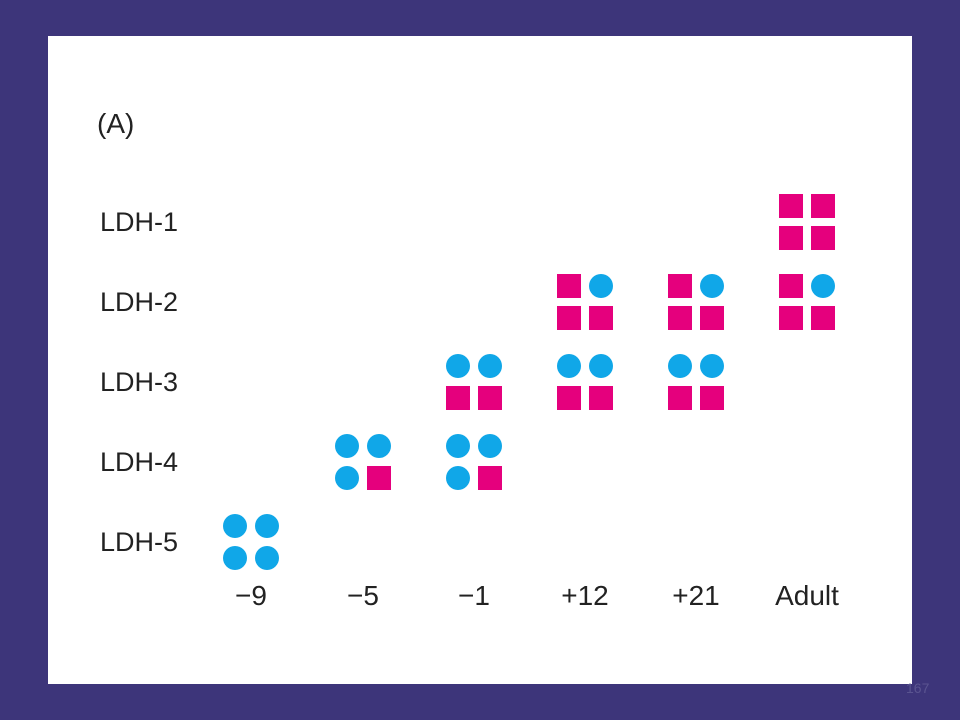  I want to click on col-label-plus21: +21, so click(696, 595).